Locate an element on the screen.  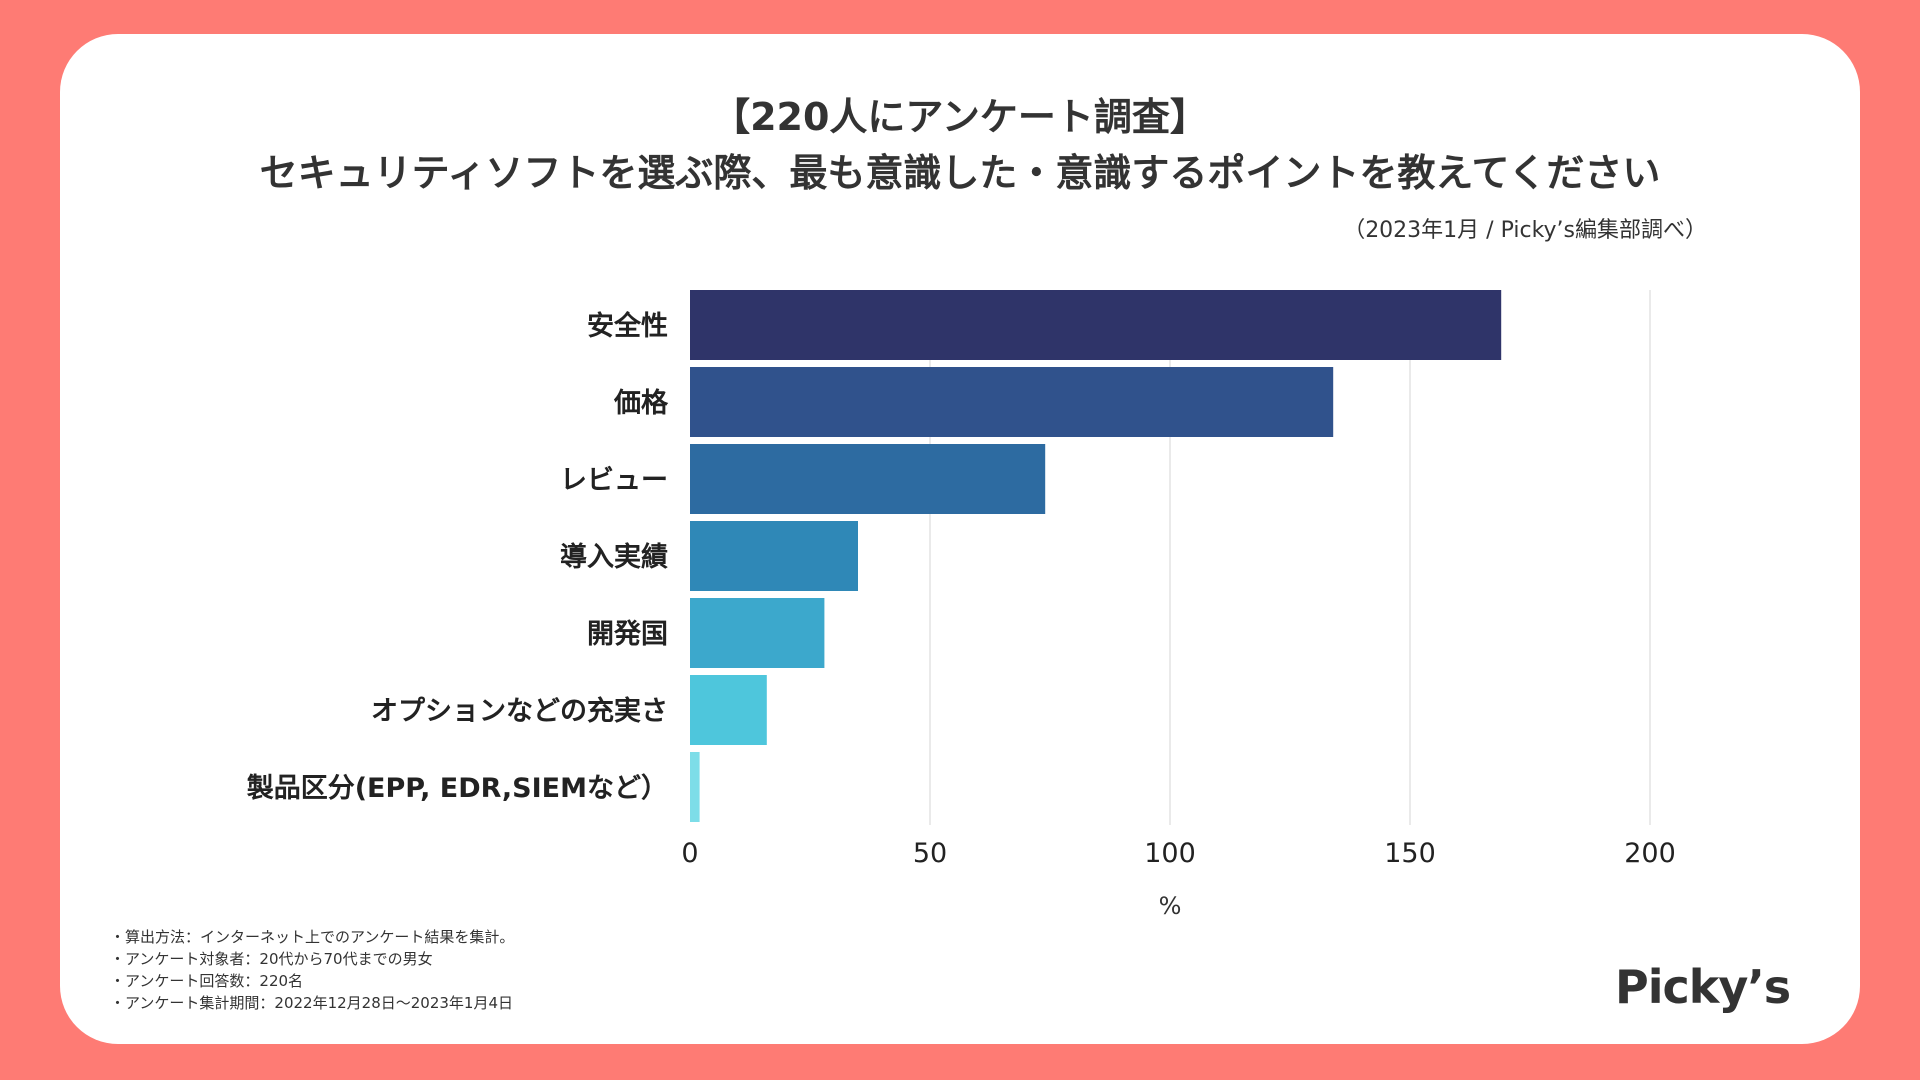
category-label-5: オプションなどの充実さ is located at coordinates (519, 711).